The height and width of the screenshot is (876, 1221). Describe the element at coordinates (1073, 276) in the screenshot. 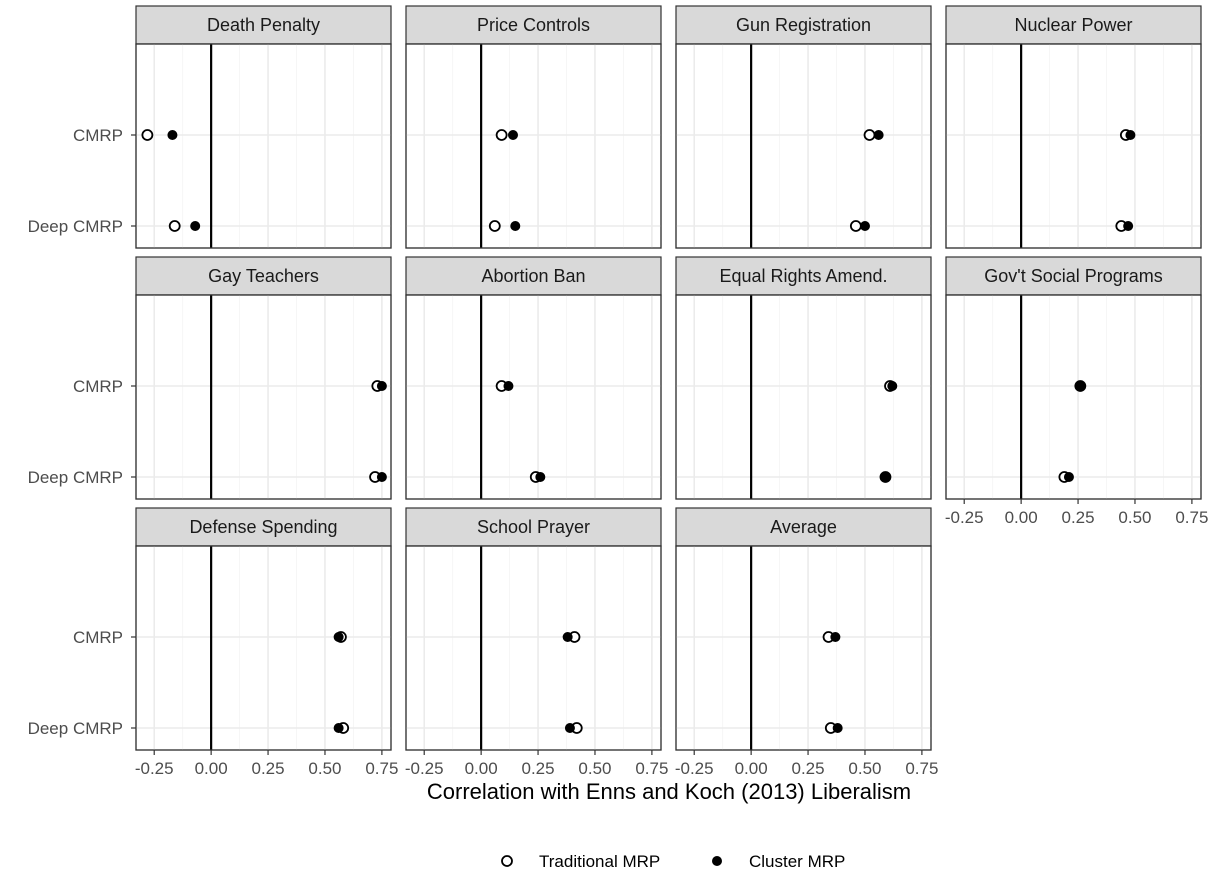

I see `facet-title: Gov't Social Programs` at that location.